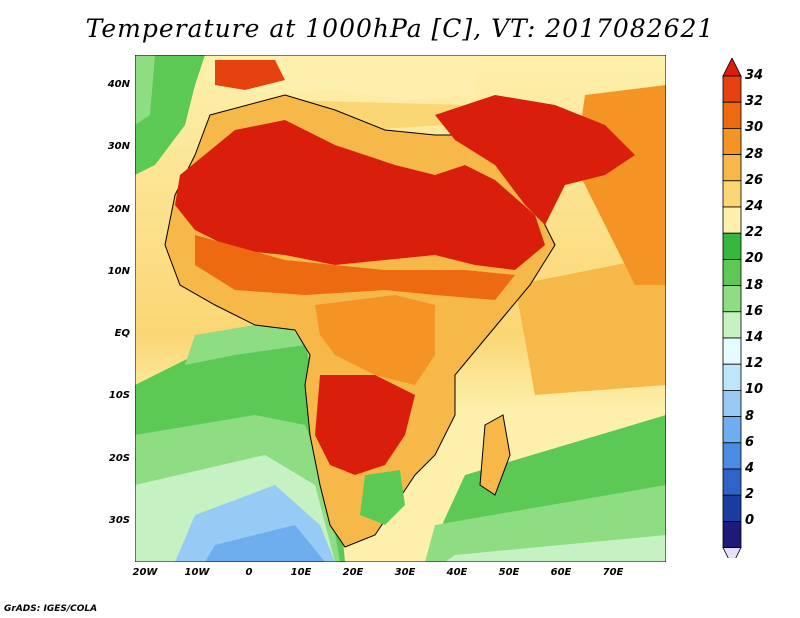  I want to click on lat-label: 30N, so click(118, 146).